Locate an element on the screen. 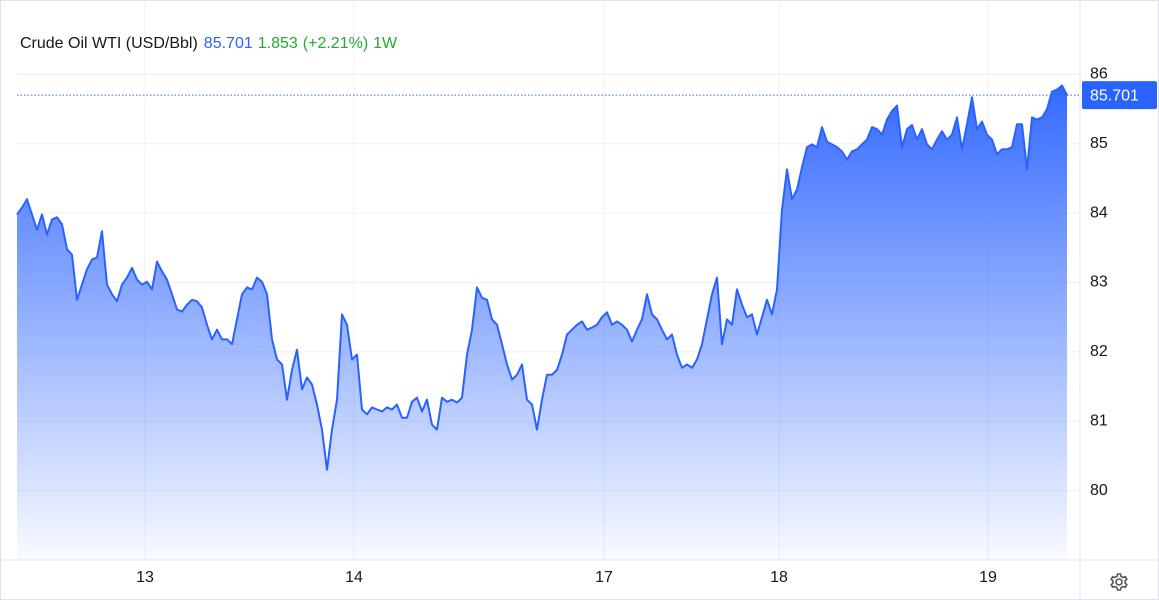  x-tick-label: 17 is located at coordinates (604, 577).